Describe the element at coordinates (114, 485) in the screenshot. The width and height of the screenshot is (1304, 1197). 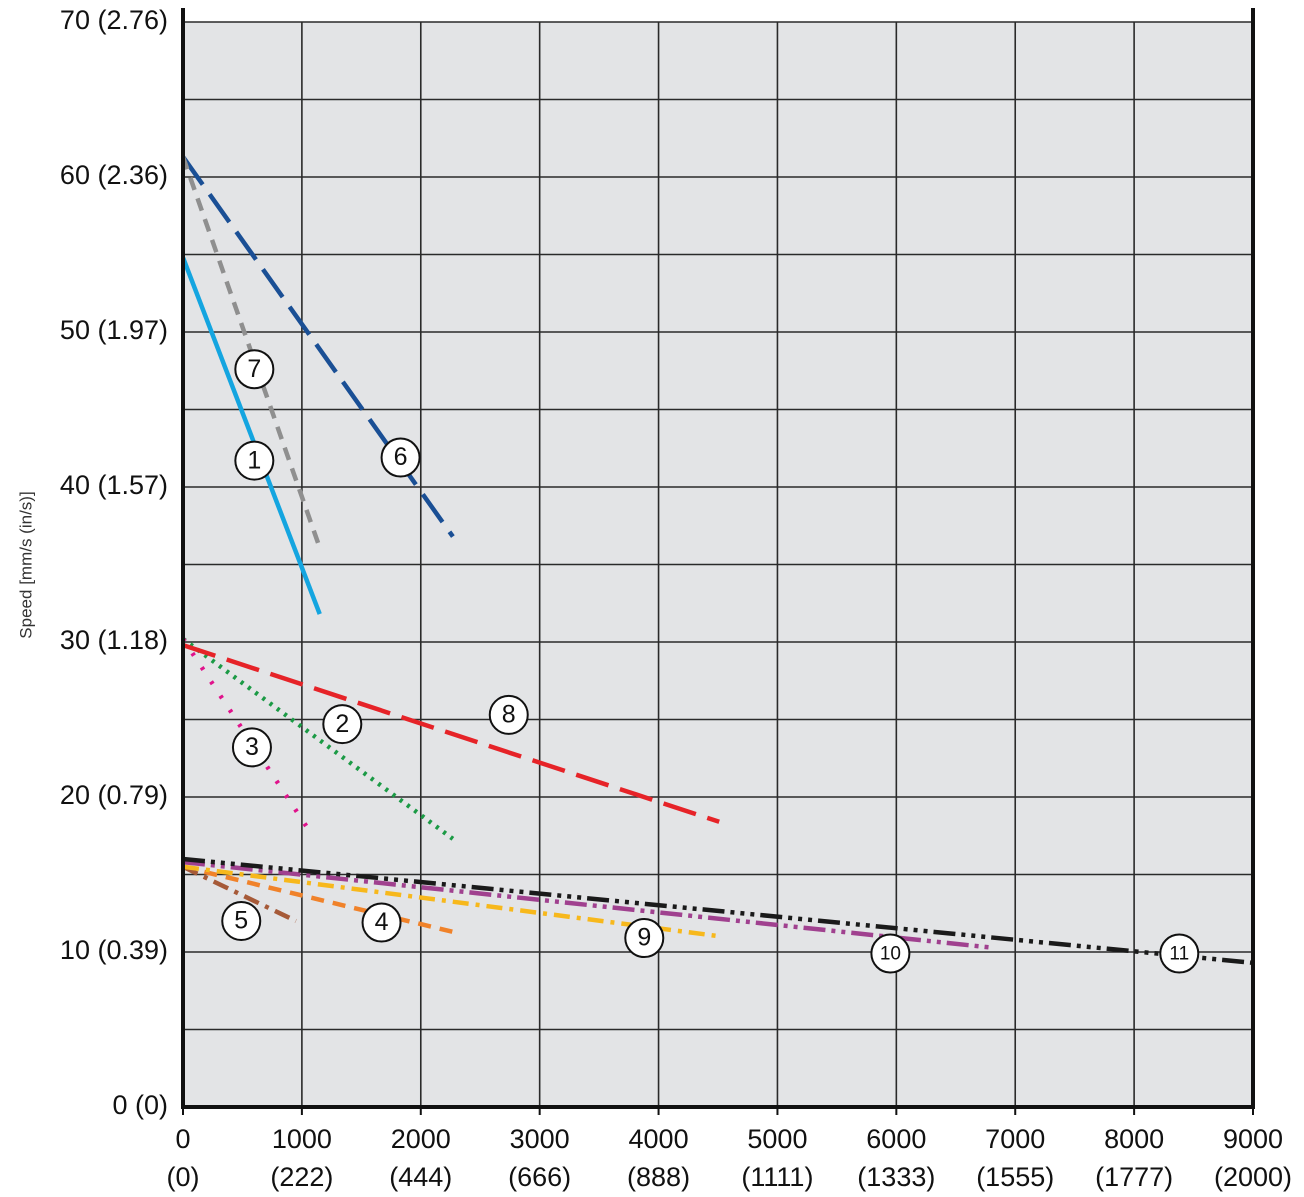
I see `y-tick-label: 40 (1.57)` at that location.